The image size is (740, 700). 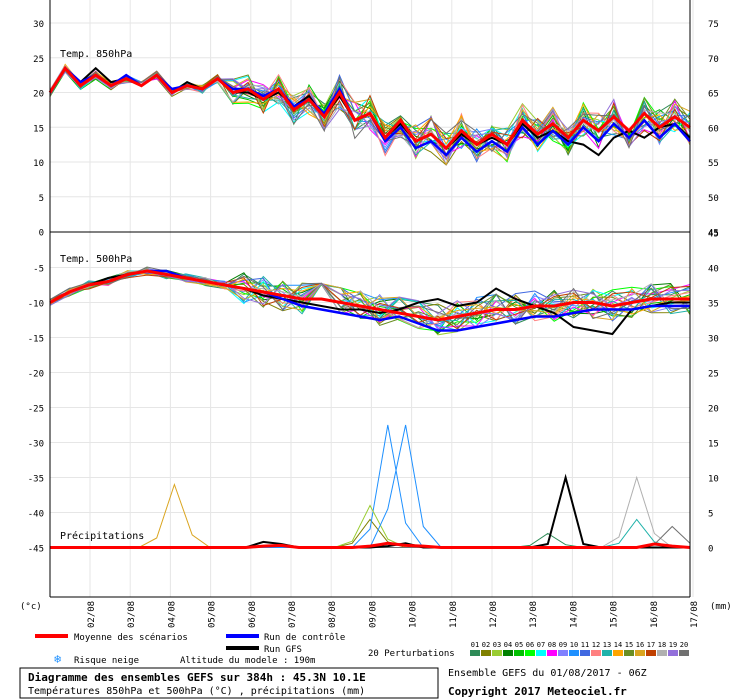 What do you see at coordinates (41, 199) in the screenshot?
I see `y-tick-850: 5` at bounding box center [41, 199].